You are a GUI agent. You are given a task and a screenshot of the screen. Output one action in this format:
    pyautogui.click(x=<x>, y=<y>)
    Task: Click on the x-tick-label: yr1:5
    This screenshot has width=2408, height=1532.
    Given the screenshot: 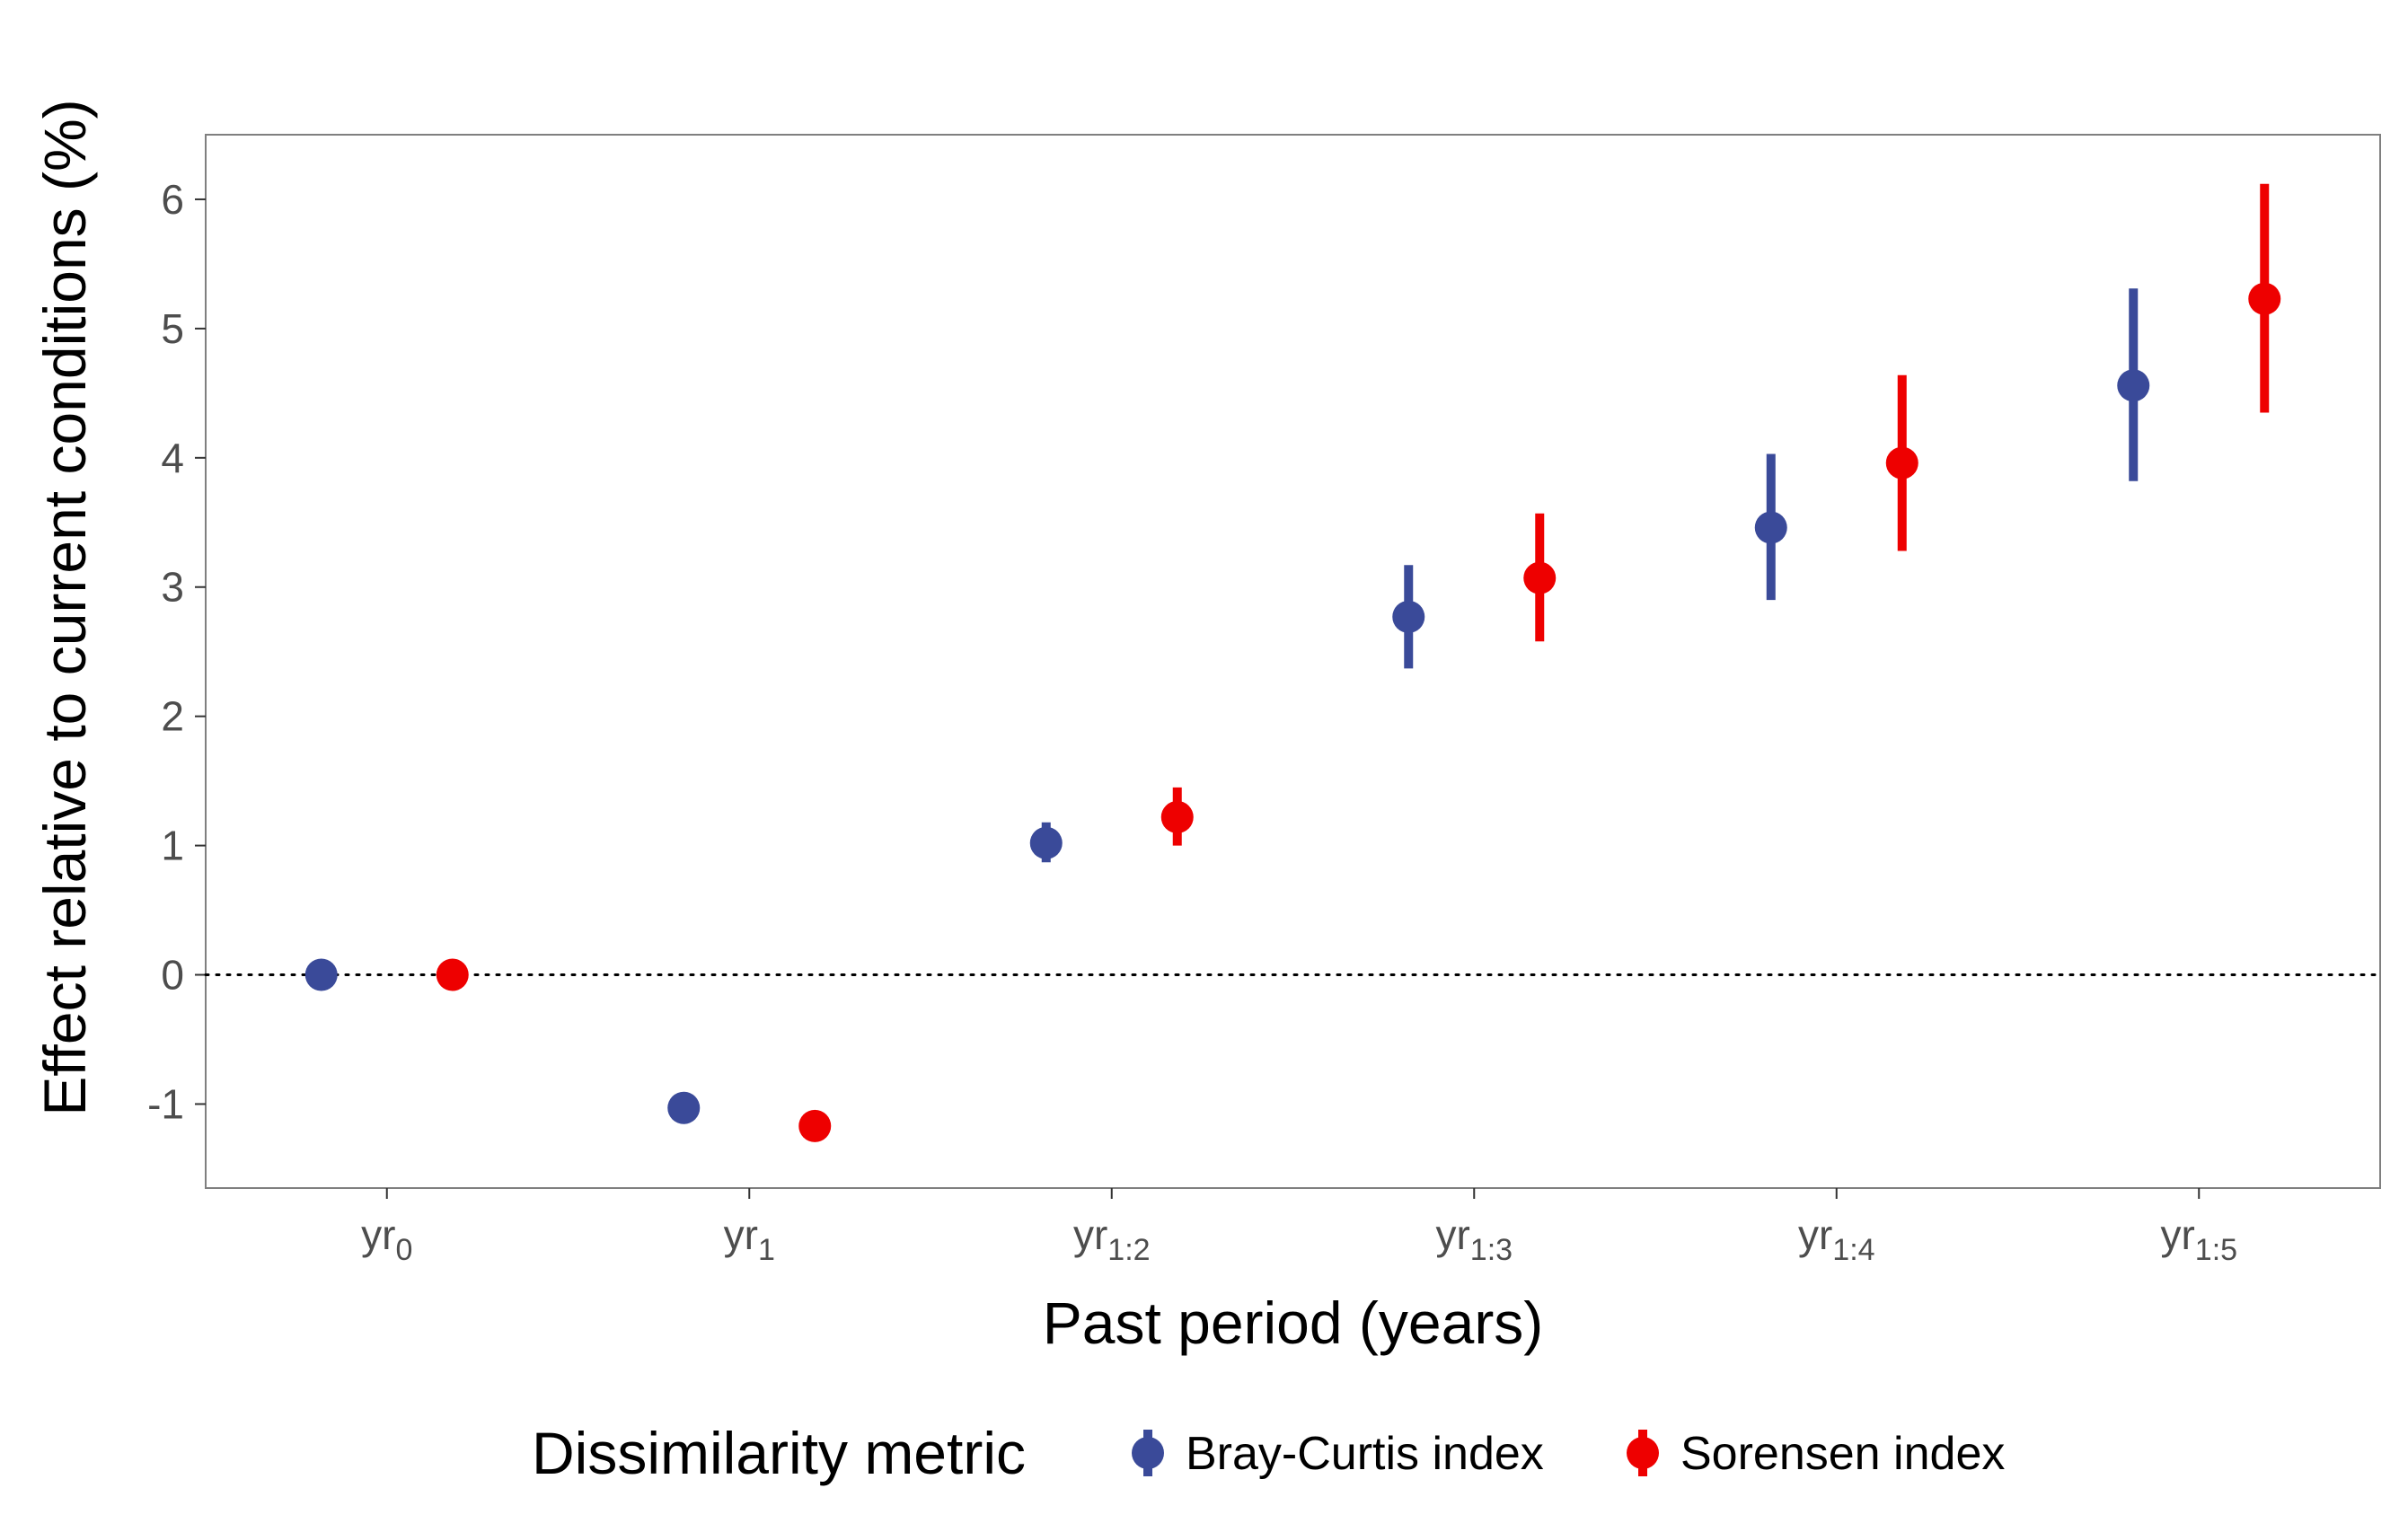 What is the action you would take?
    pyautogui.click(x=2198, y=1239)
    